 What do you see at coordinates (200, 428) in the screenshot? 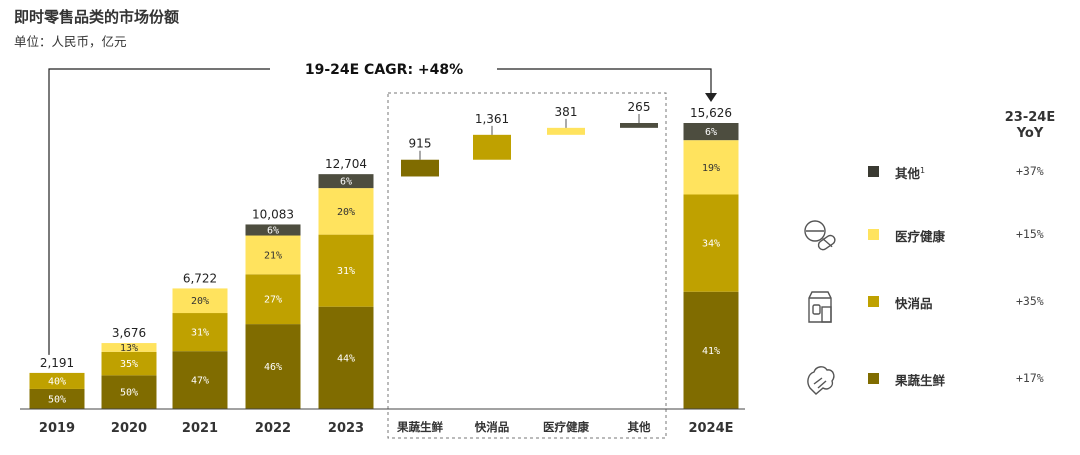
I see `x-tick-2021: 2021` at bounding box center [200, 428].